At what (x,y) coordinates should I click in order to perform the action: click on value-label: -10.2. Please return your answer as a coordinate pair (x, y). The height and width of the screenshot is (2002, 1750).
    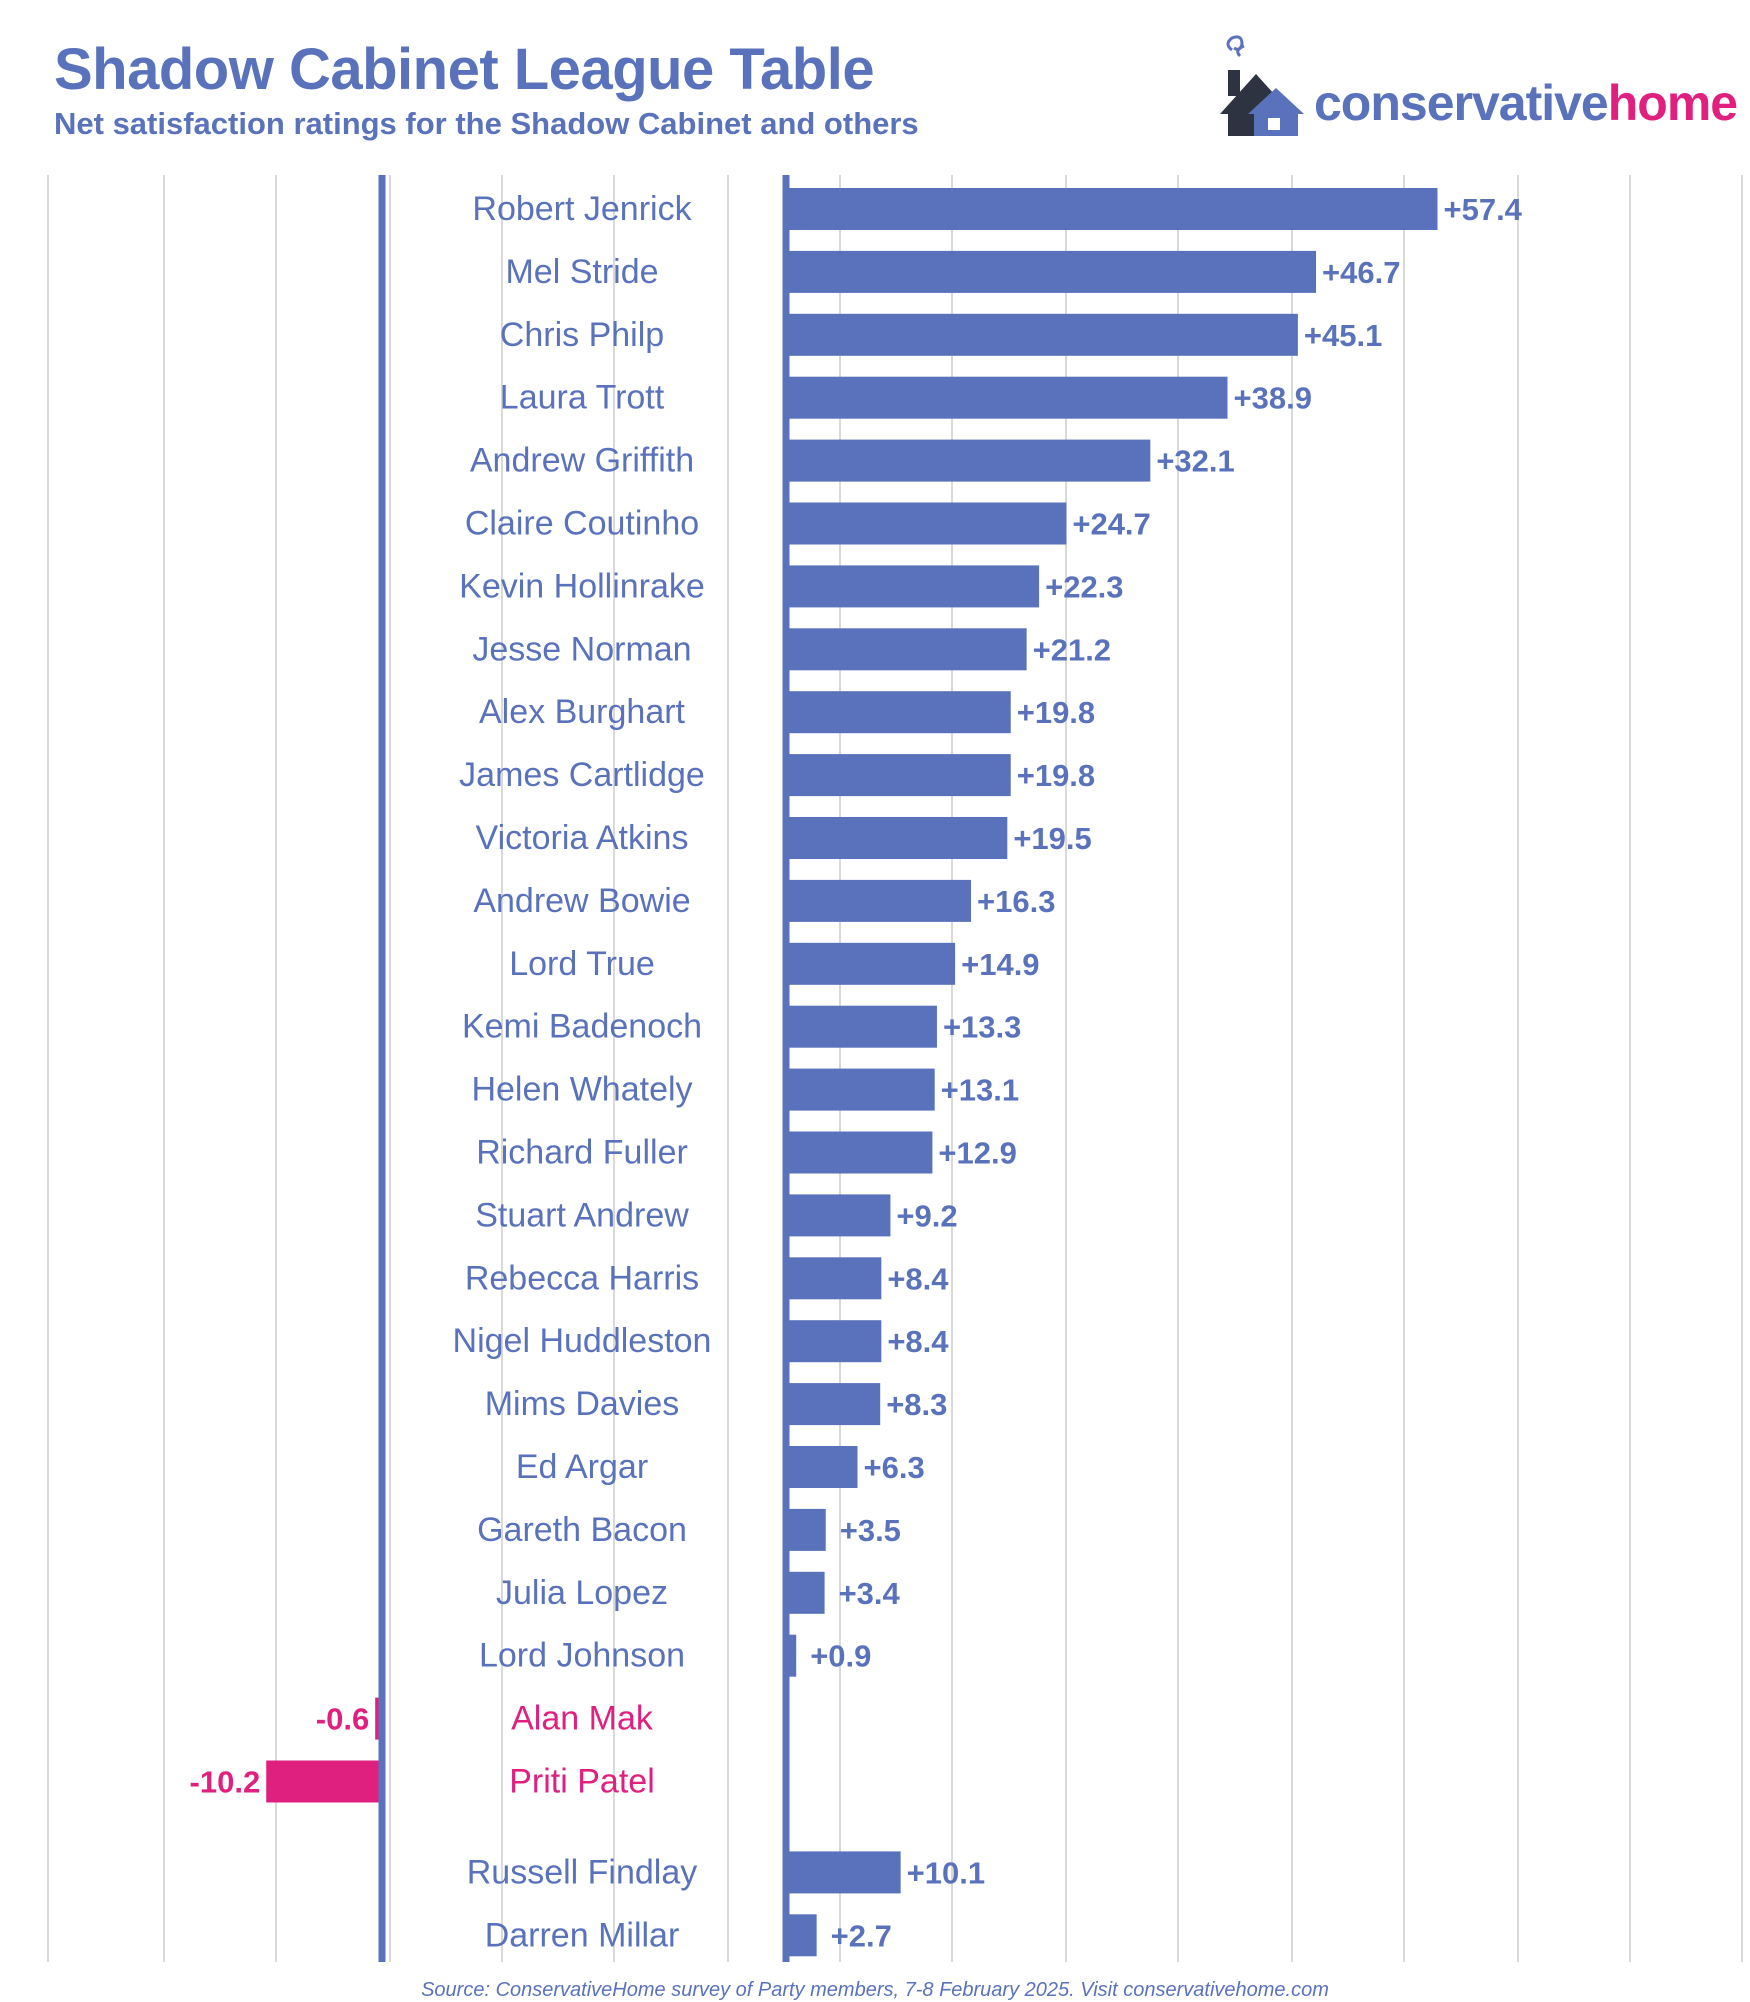
    Looking at the image, I should click on (225, 1782).